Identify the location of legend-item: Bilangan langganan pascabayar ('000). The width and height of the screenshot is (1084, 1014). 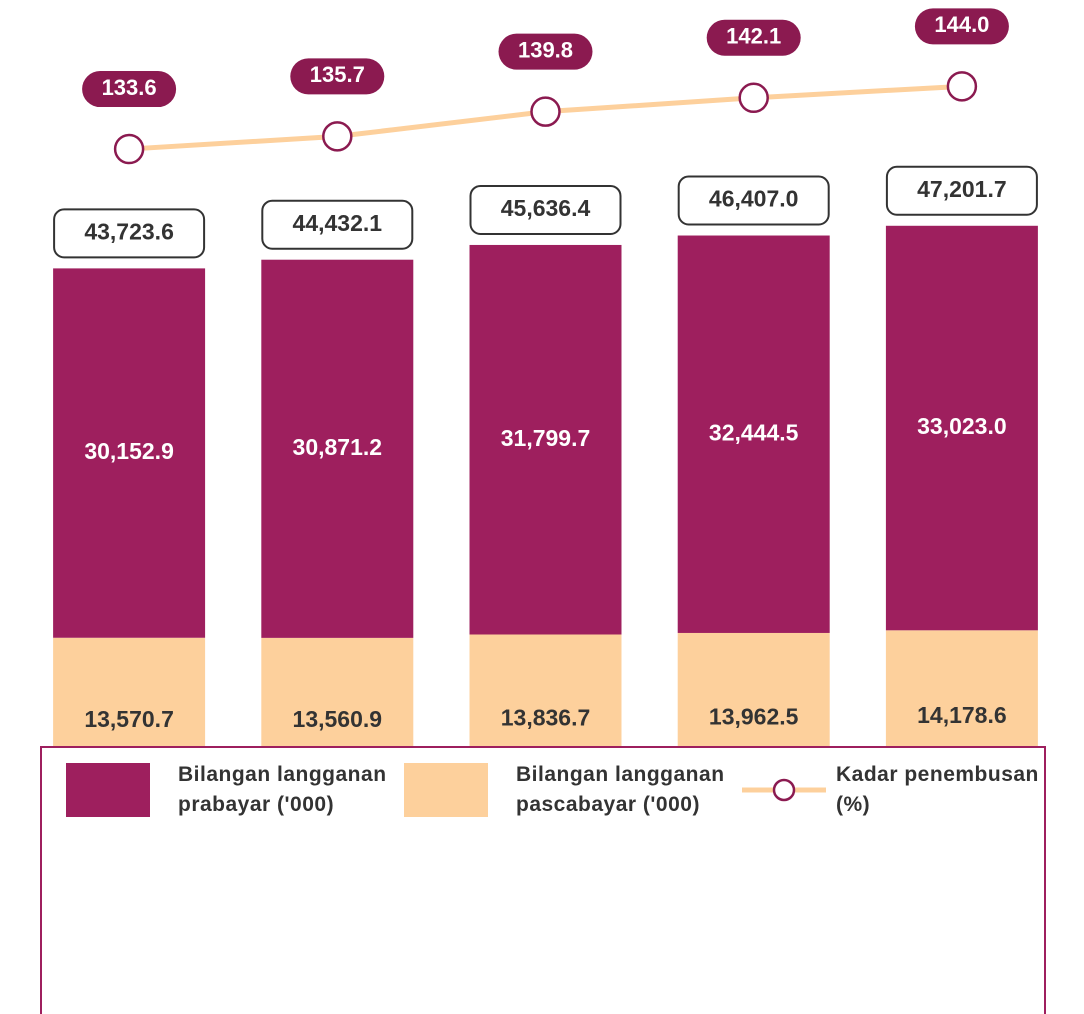
(565, 790).